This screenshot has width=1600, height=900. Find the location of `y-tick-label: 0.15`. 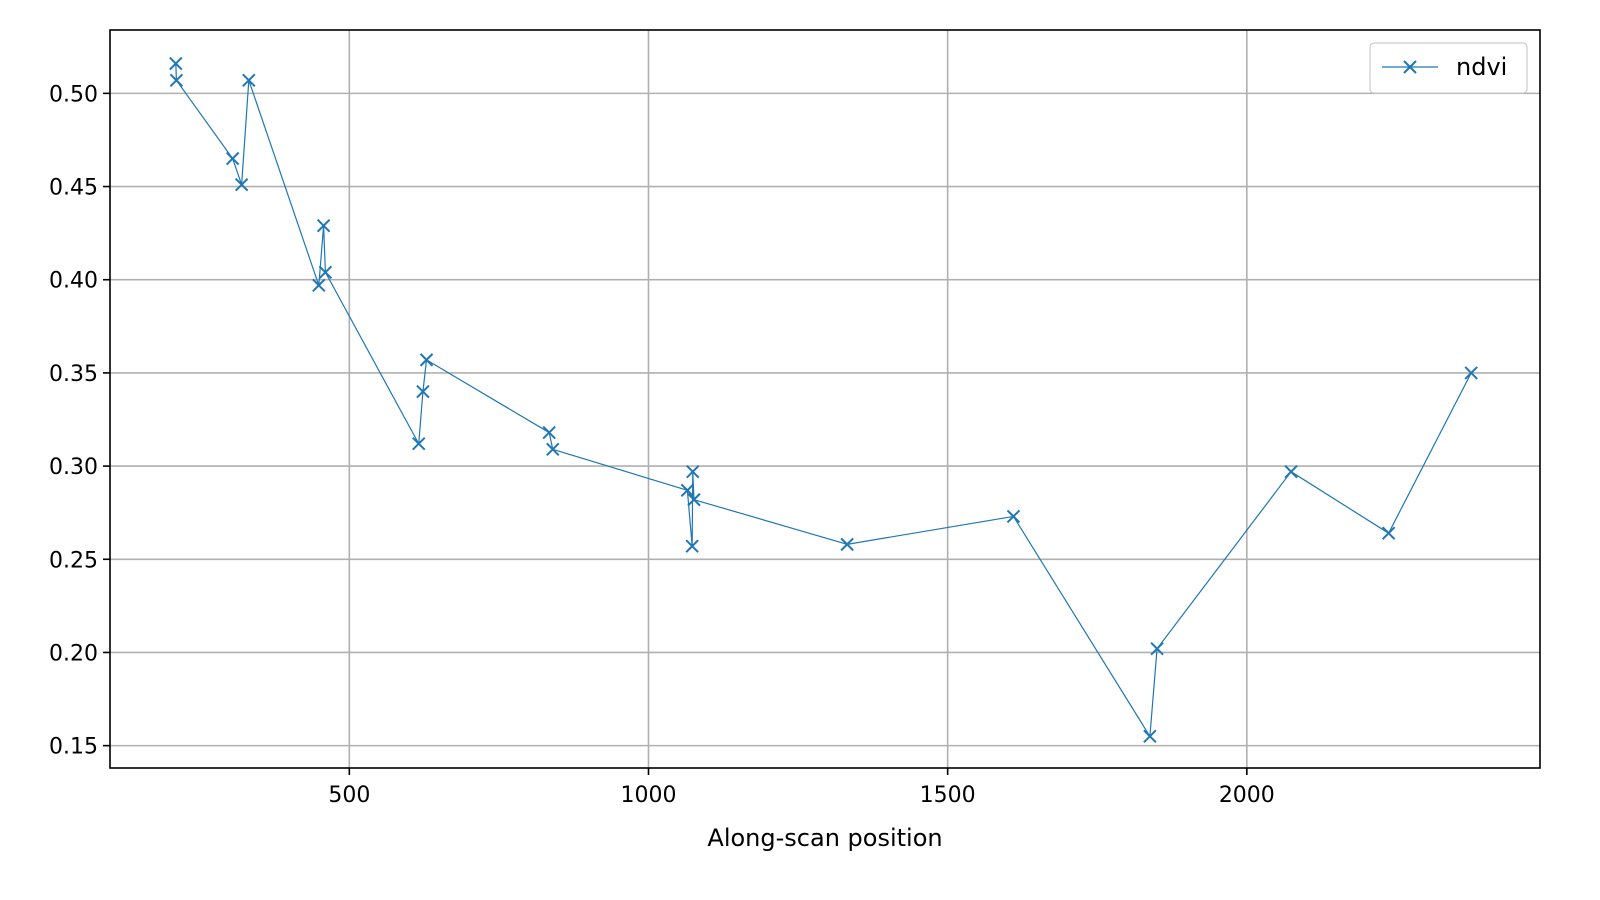

y-tick-label: 0.15 is located at coordinates (73, 747).